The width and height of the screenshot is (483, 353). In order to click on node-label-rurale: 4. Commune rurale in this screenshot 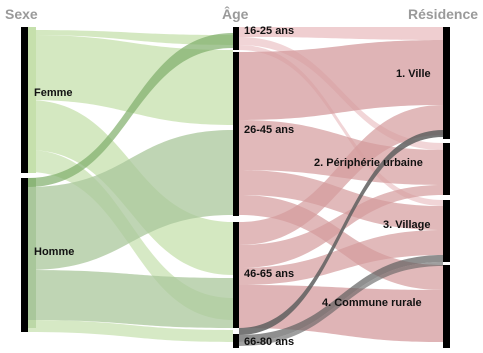, I will do `click(372, 303)`.